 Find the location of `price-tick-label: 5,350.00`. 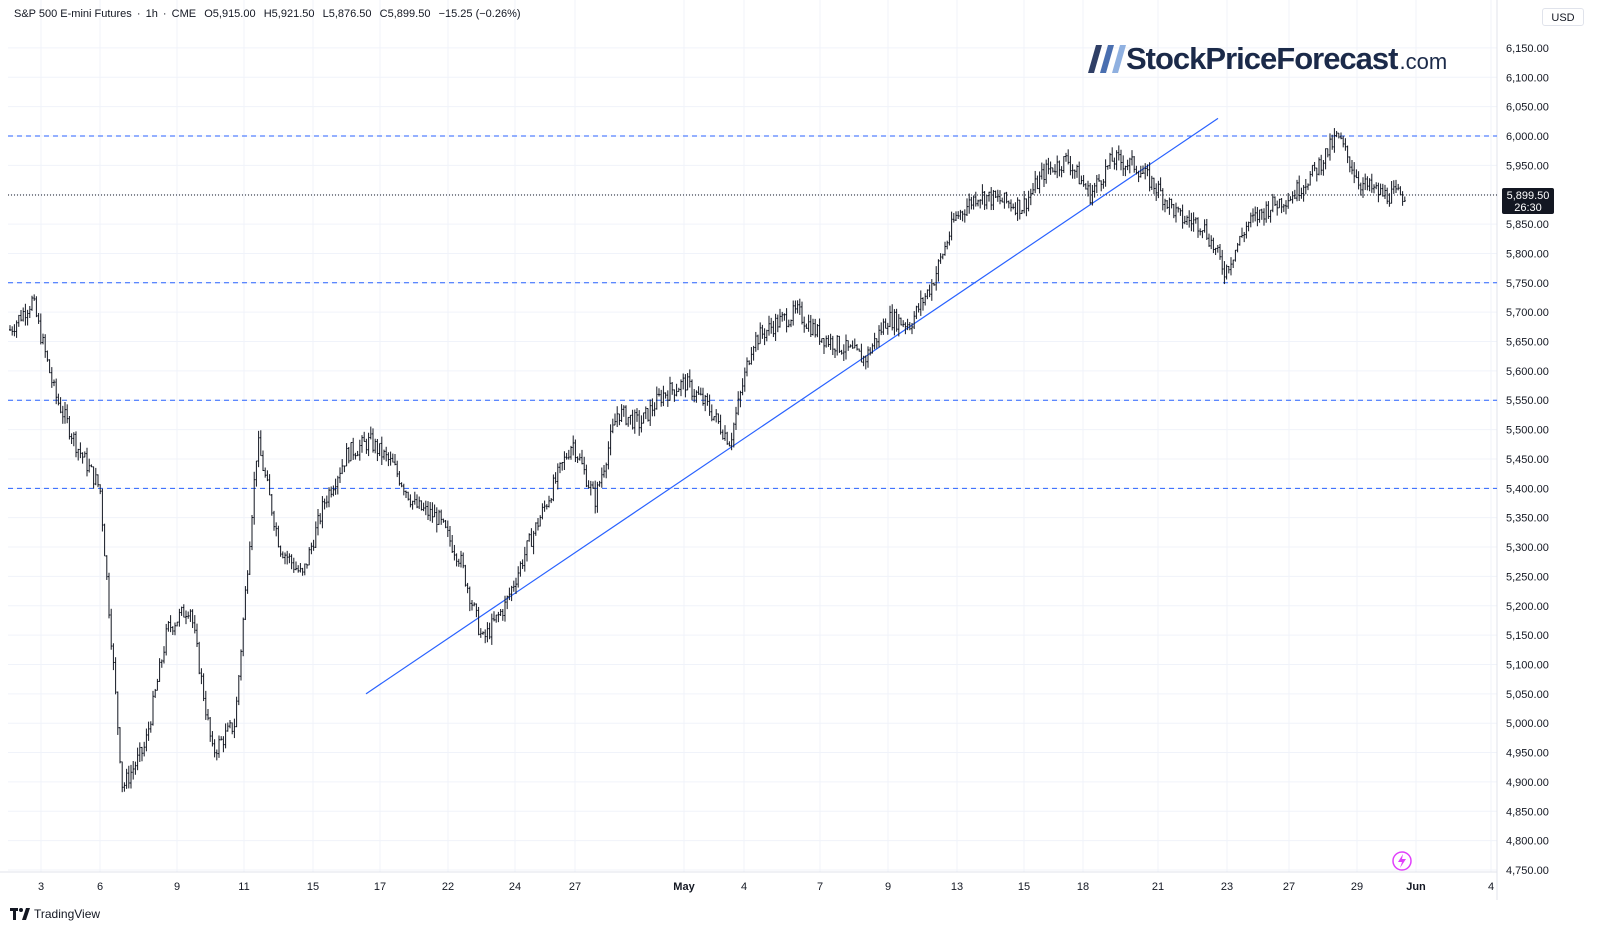

price-tick-label: 5,350.00 is located at coordinates (1527, 519).